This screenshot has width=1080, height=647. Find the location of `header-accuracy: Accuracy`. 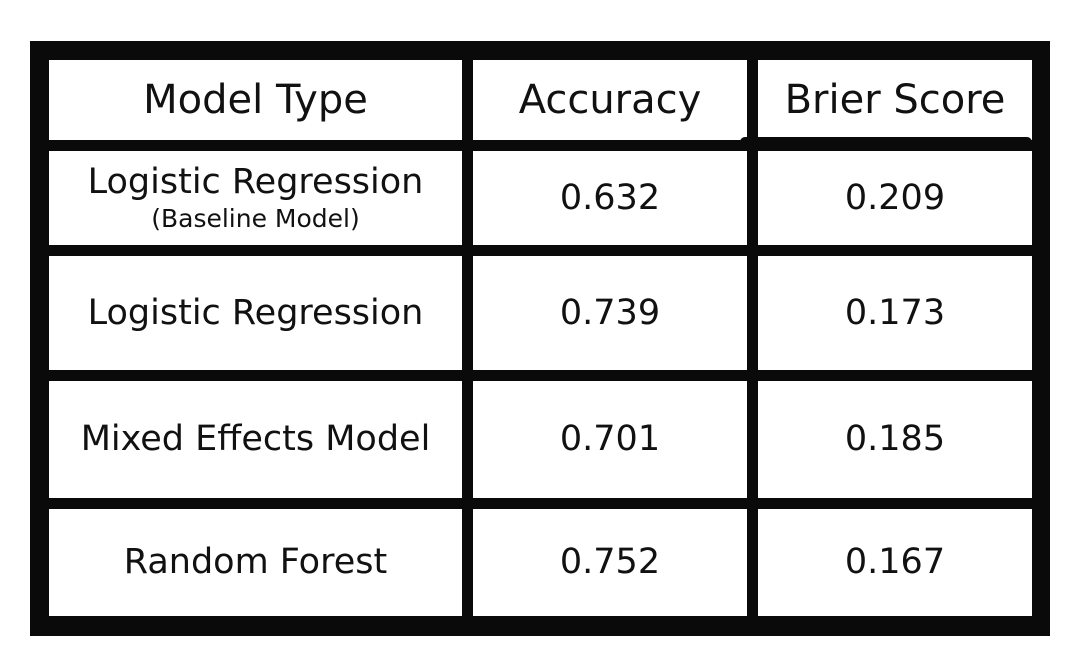

header-accuracy: Accuracy is located at coordinates (610, 100).